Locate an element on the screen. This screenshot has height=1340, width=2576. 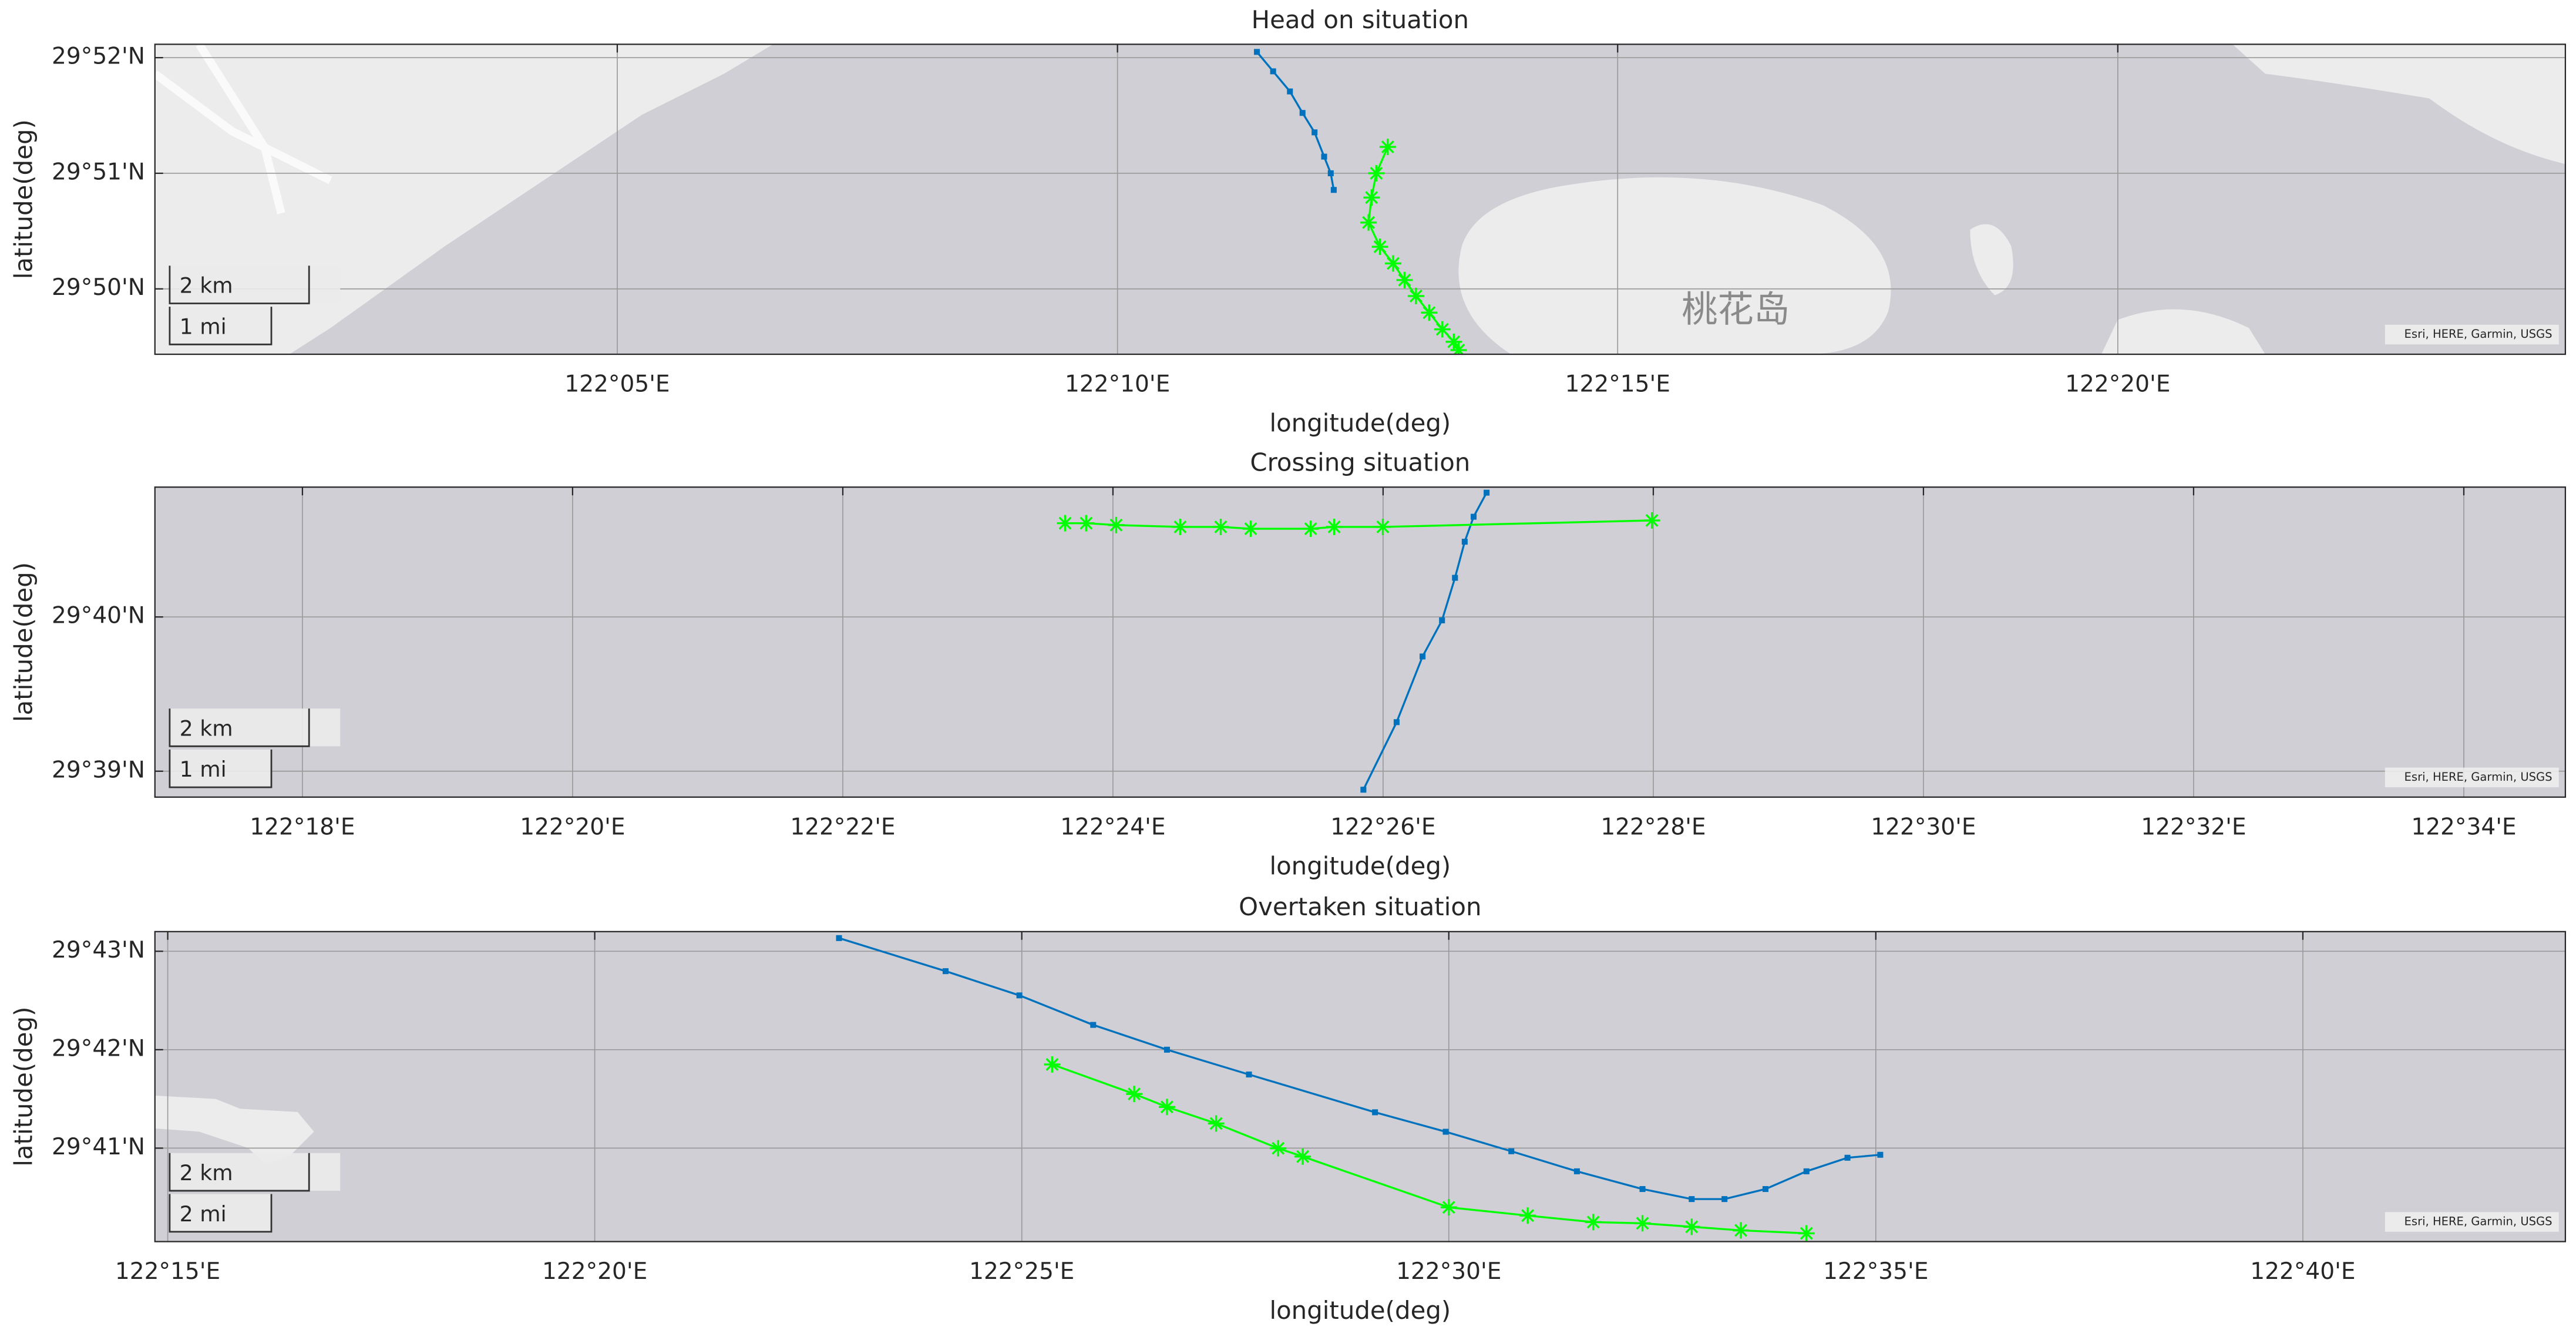
x-tick-label: 122°24'E is located at coordinates (1112, 827).